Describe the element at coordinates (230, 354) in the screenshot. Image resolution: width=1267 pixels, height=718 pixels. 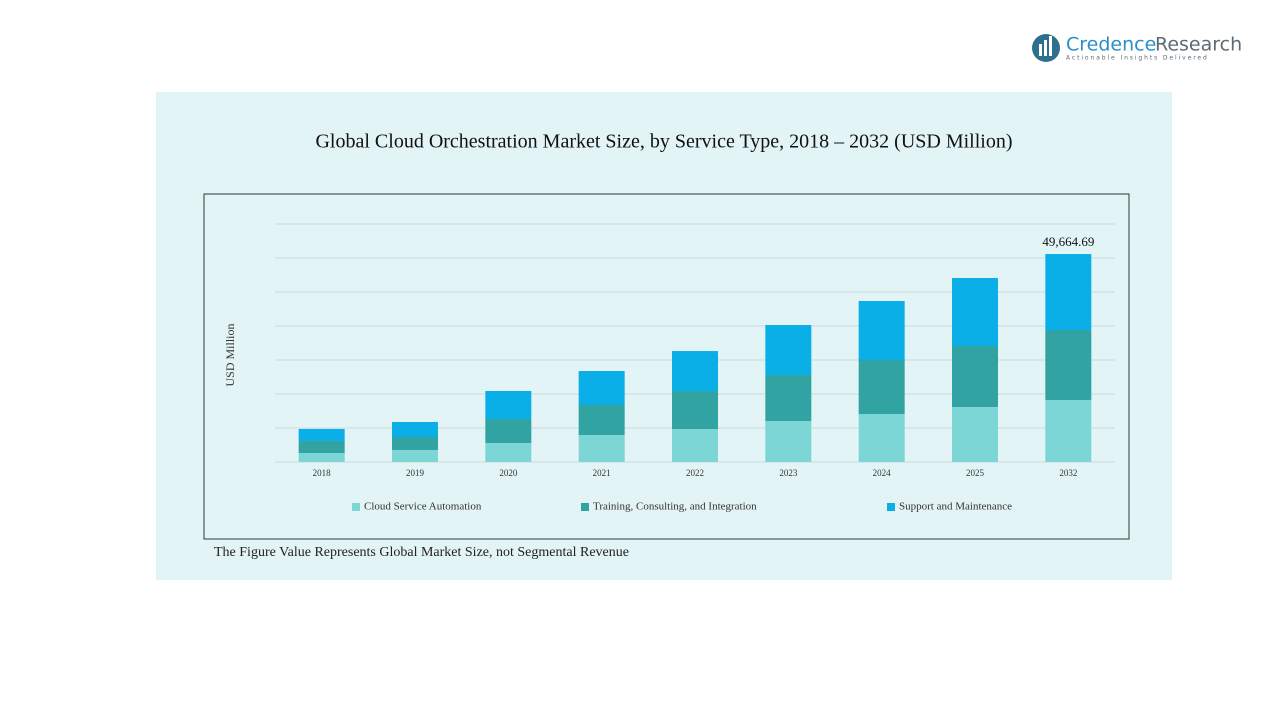
I see `y-axis-label: USD Million` at that location.